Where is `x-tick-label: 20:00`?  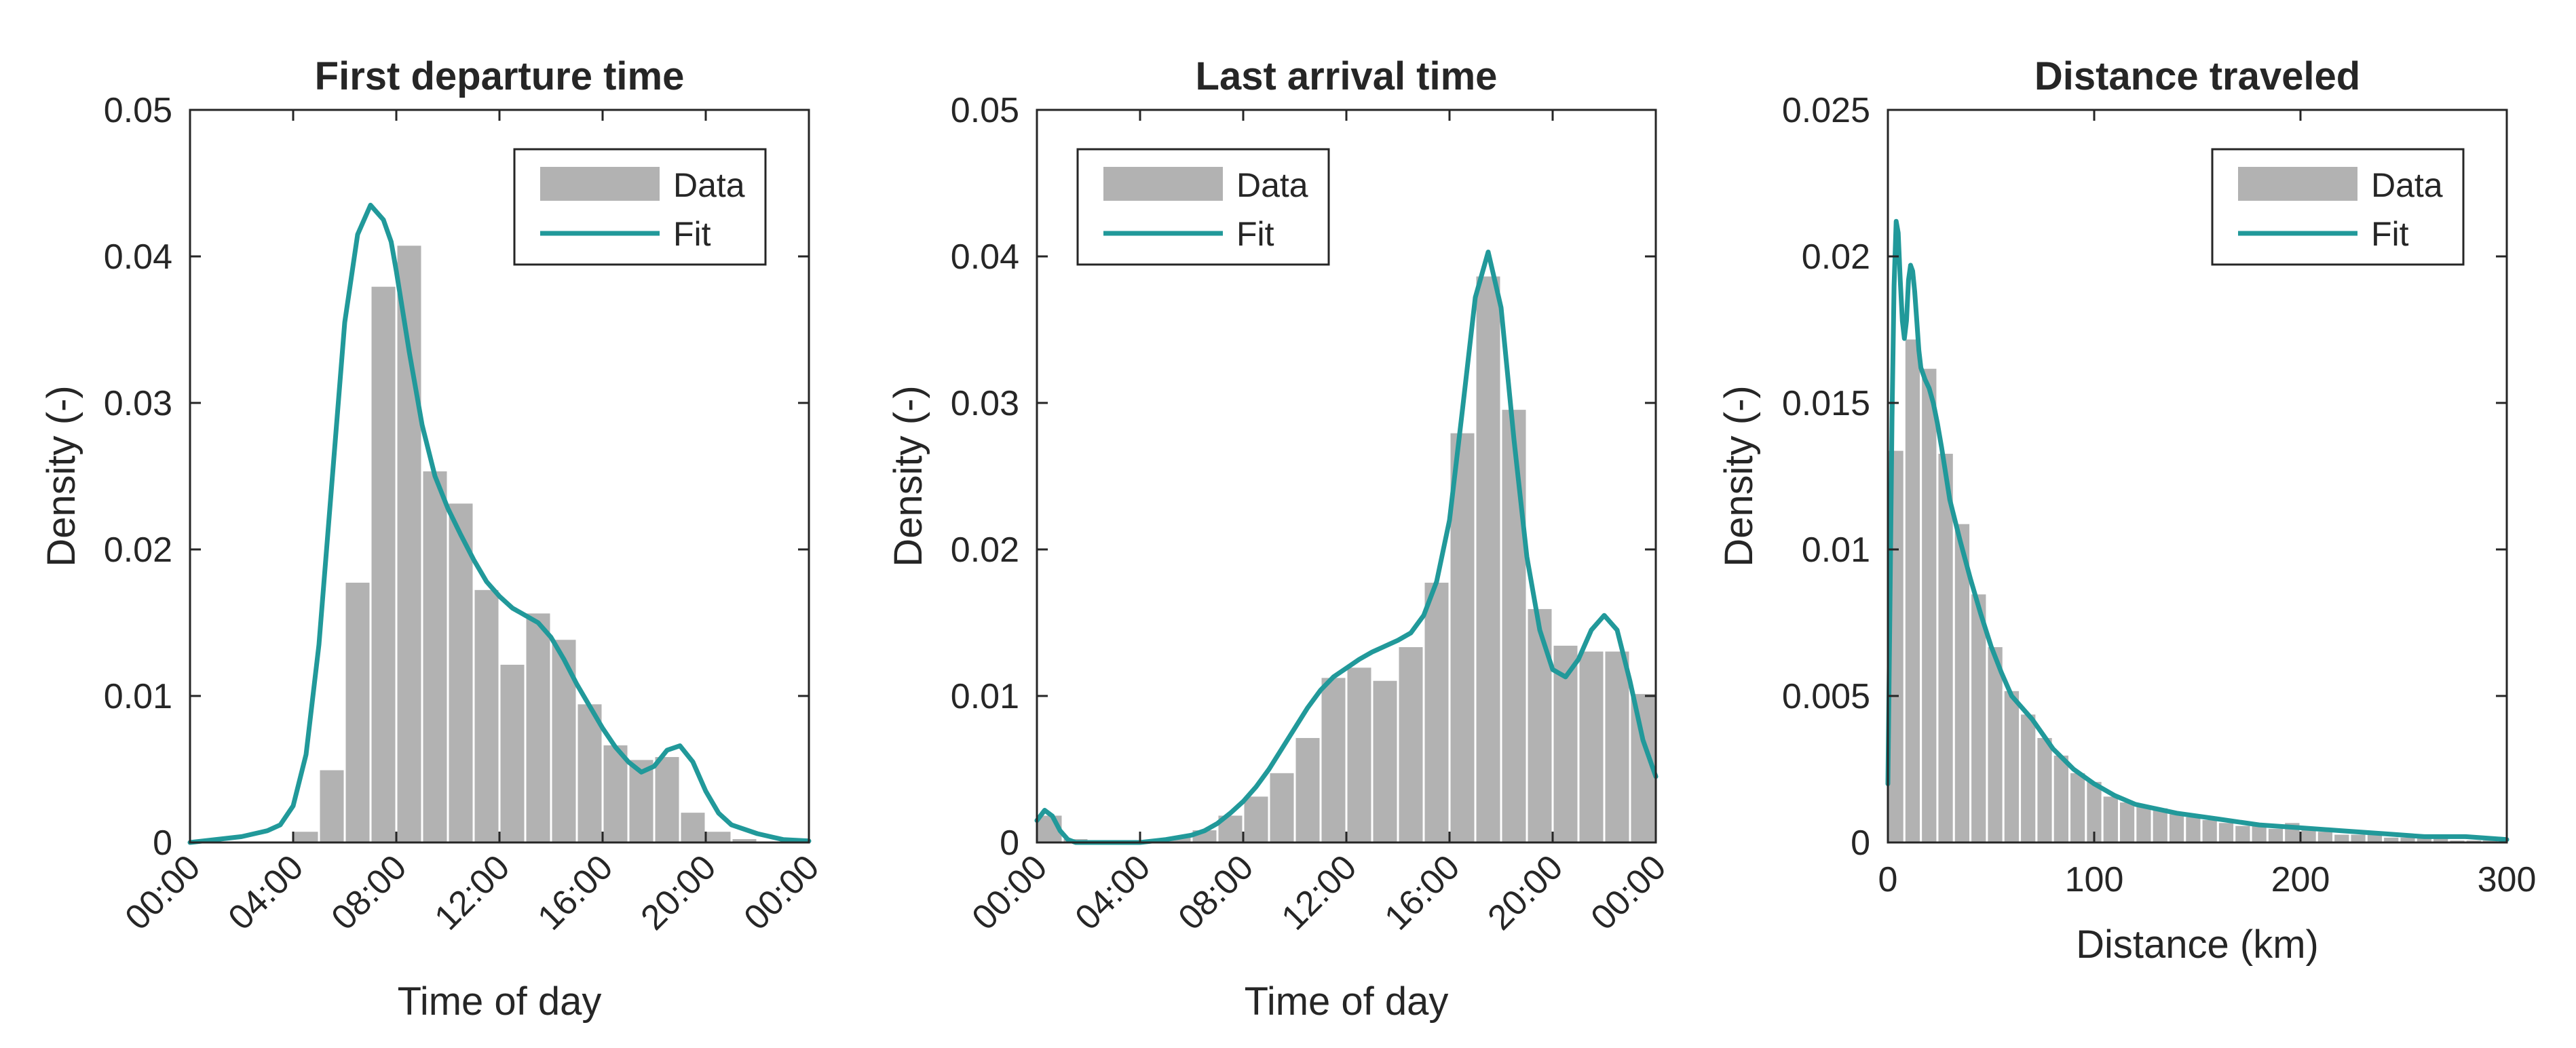 x-tick-label: 20:00 is located at coordinates (678, 892).